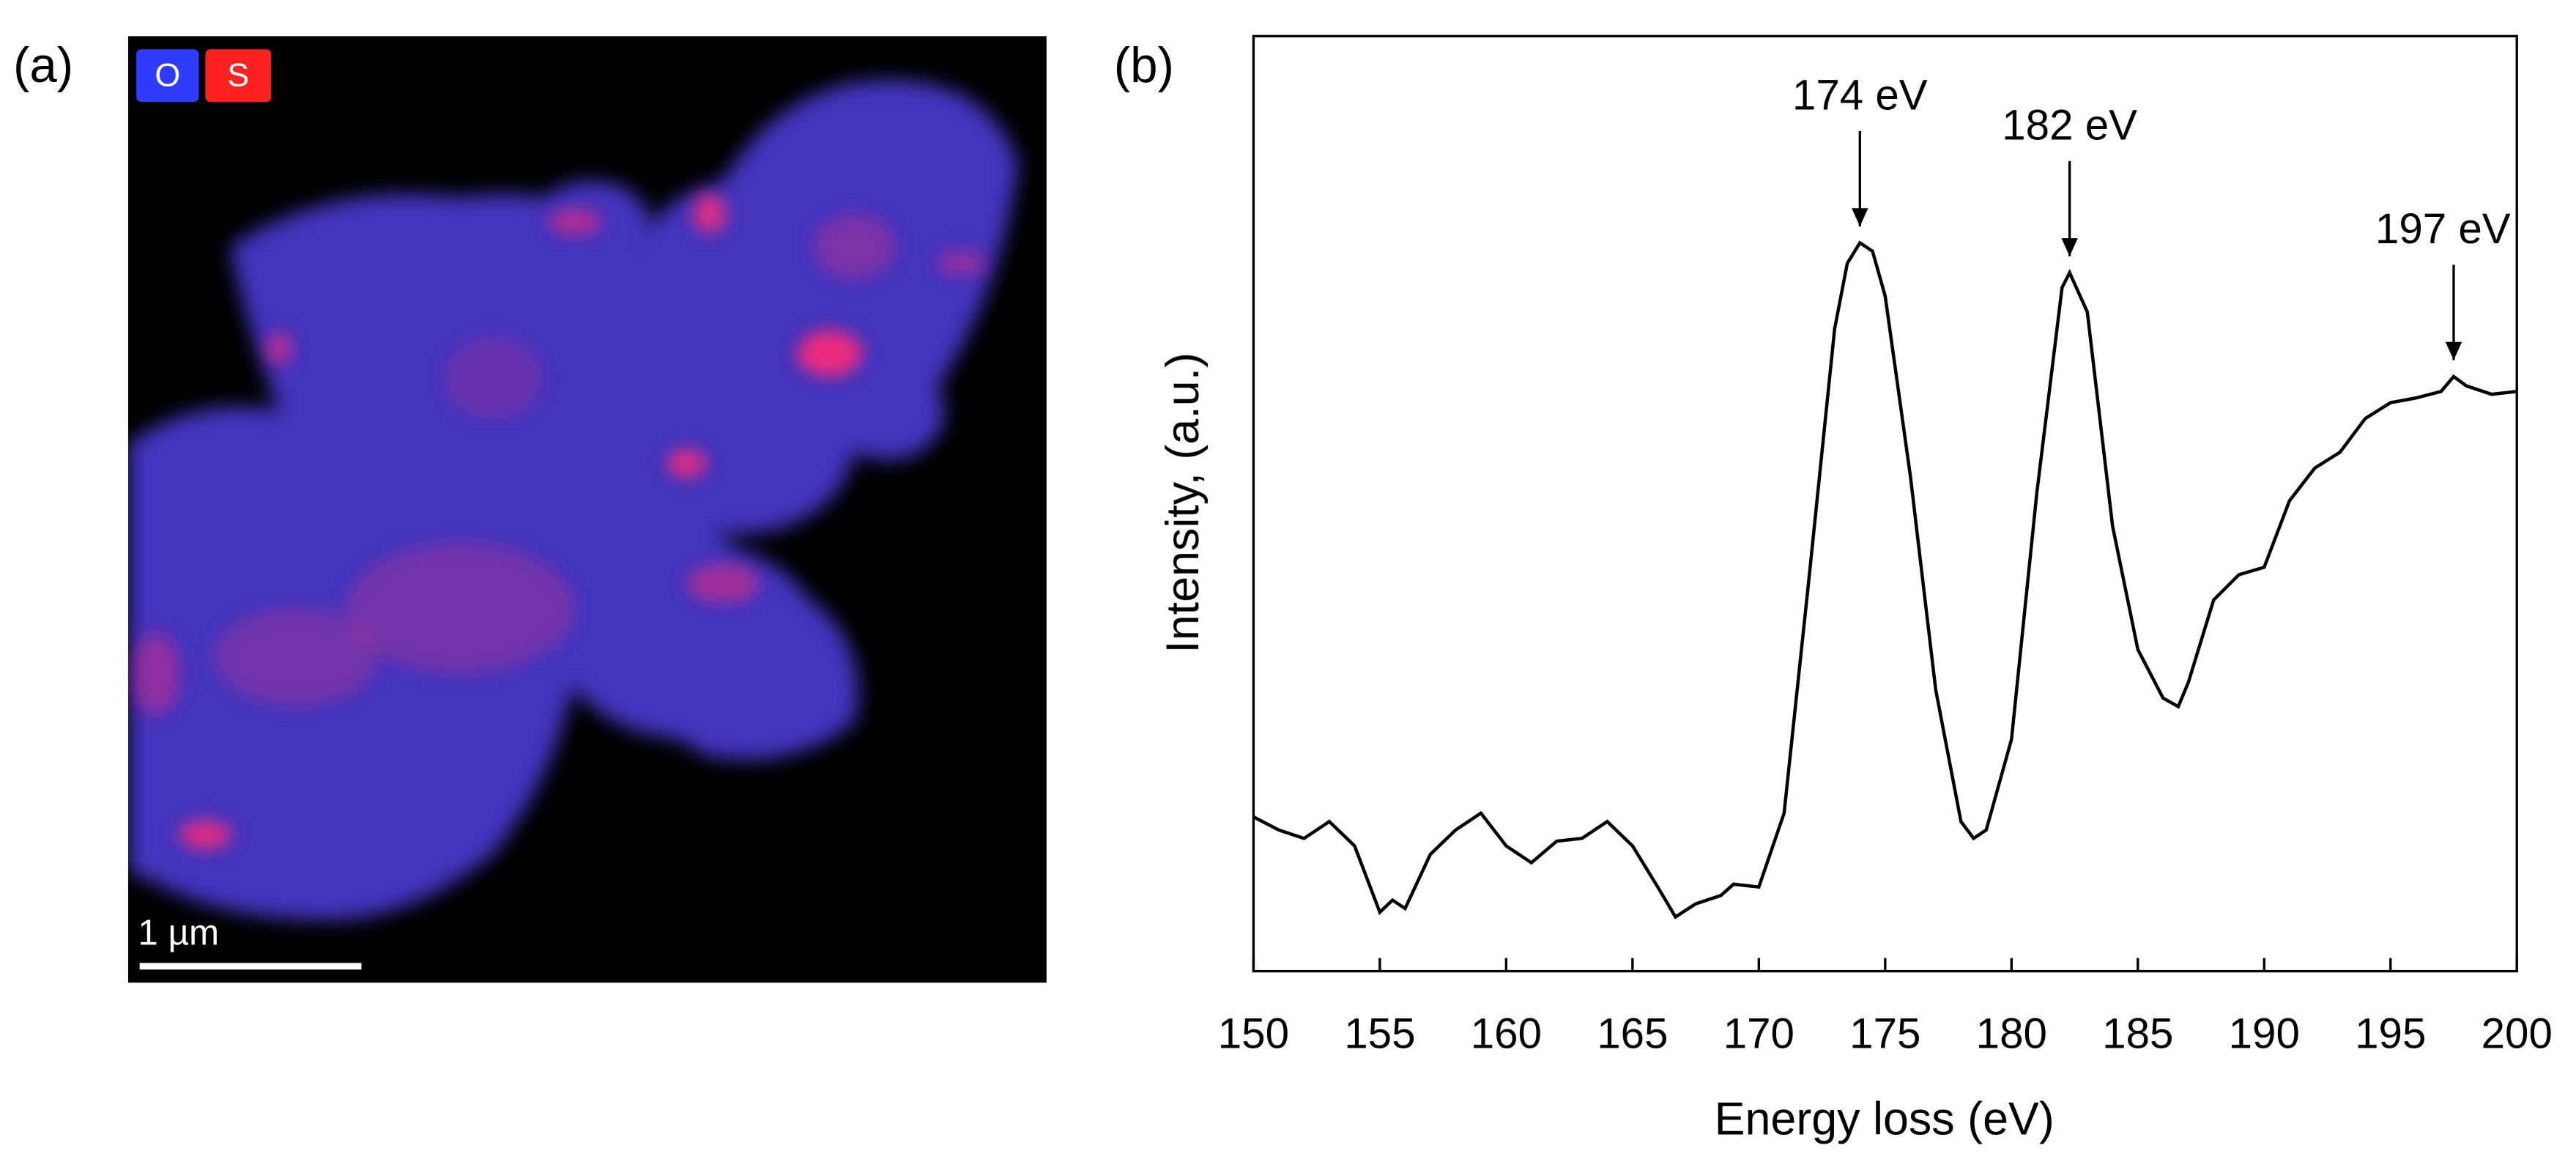 The image size is (2576, 1170). Describe the element at coordinates (1253, 1034) in the screenshot. I see `x-tick-label: 150` at that location.